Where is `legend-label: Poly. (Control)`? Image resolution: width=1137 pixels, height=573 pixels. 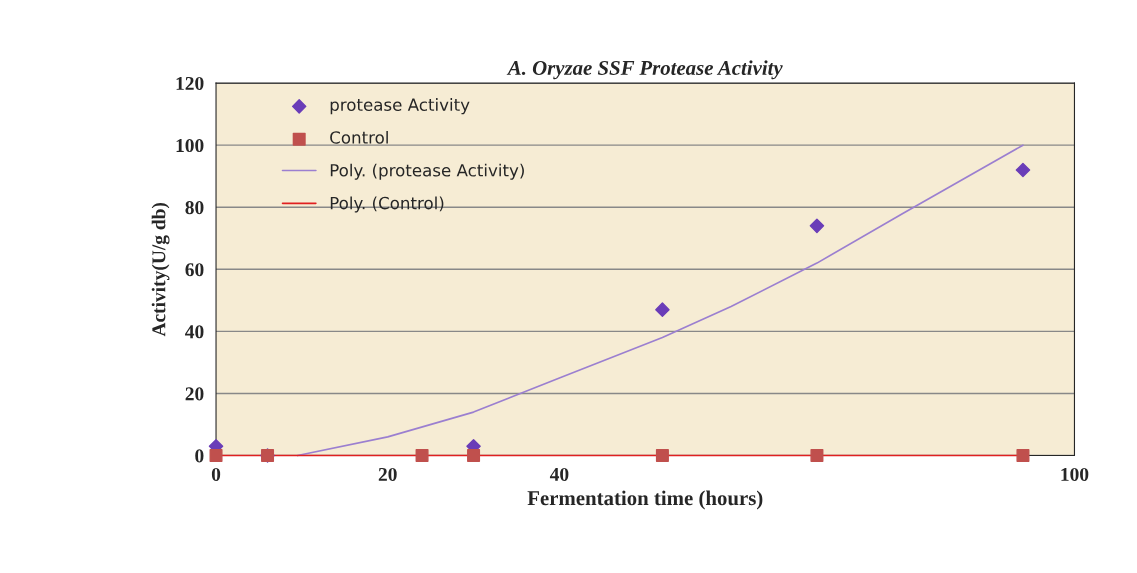
legend-label: Poly. (Control) is located at coordinates (387, 204).